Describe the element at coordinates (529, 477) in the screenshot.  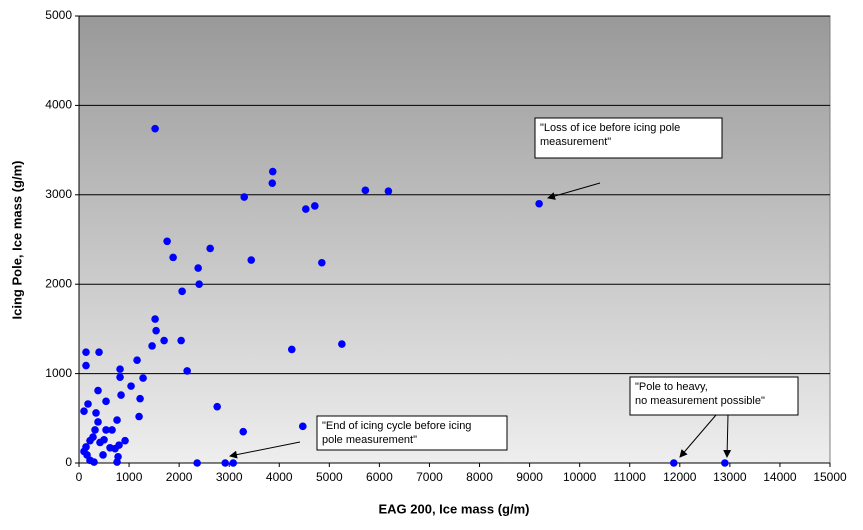
I see `x-tick-label: 9000` at that location.